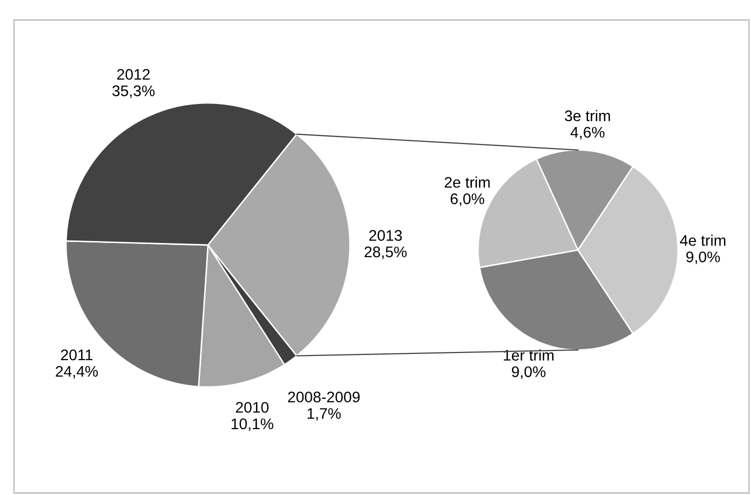 The width and height of the screenshot is (751, 495). What do you see at coordinates (133, 74) in the screenshot?
I see `slice-label: 2012` at bounding box center [133, 74].